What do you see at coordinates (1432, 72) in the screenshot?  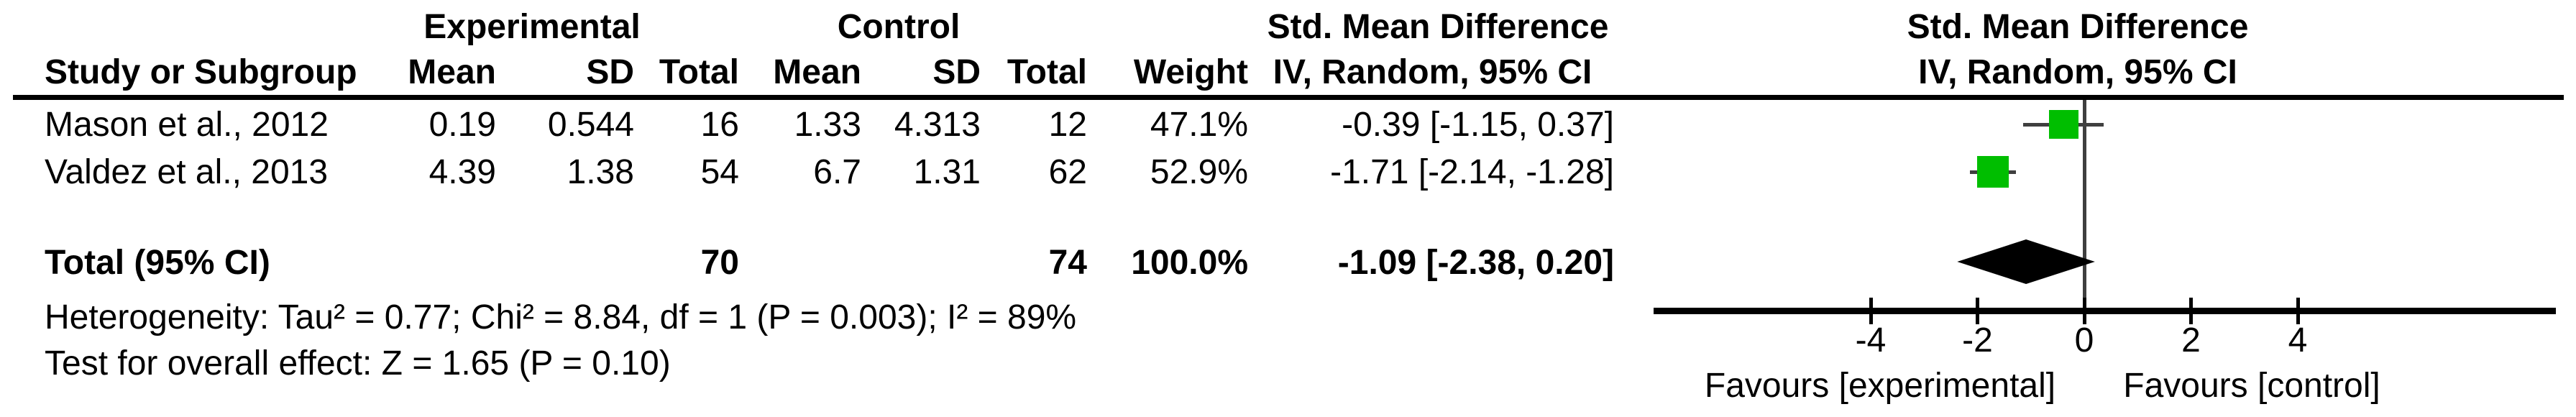 I see `column-header-ci-text: IV, Random, 95% CI` at bounding box center [1432, 72].